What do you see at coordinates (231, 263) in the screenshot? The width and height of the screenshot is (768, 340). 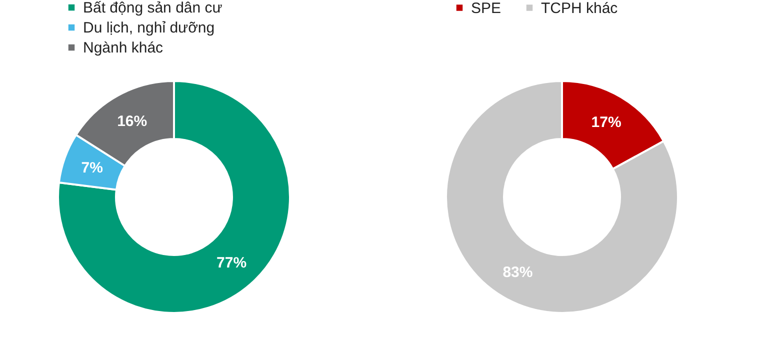 I see `data-label: 77%` at bounding box center [231, 263].